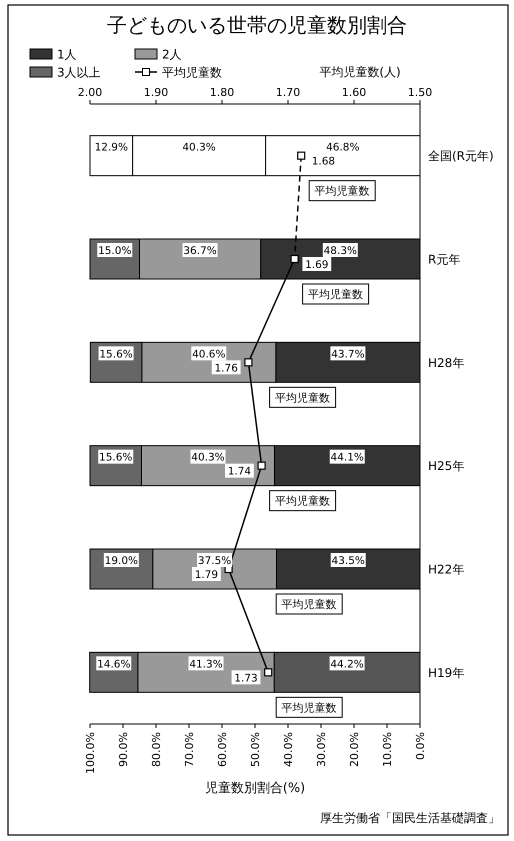 The height and width of the screenshot is (841, 514). Describe the element at coordinates (347, 458) in the screenshot. I see `data-label: 44.1%` at that location.